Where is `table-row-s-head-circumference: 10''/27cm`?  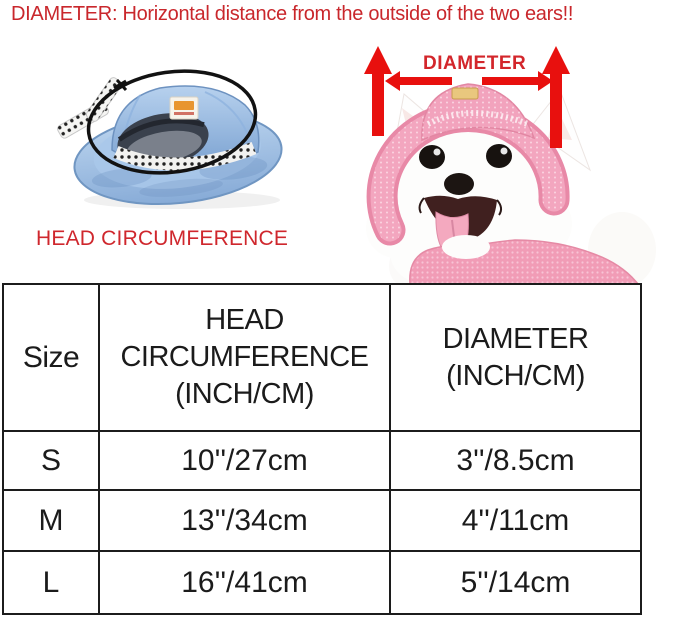
table-row-s-head-circumference: 10''/27cm is located at coordinates (245, 461).